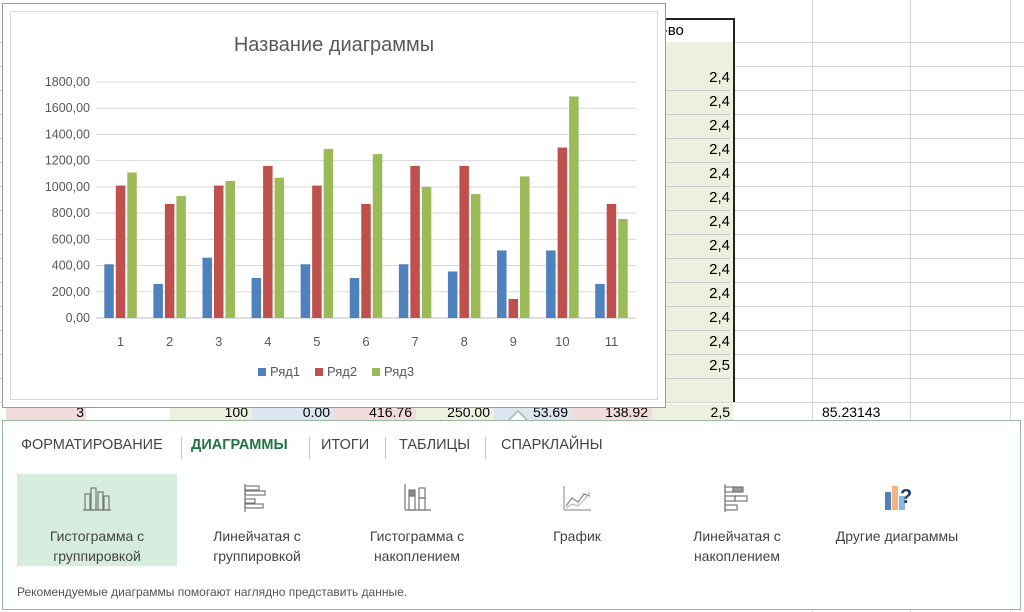 This screenshot has width=1024, height=612. What do you see at coordinates (897, 520) in the screenshot?
I see `option-more-charts: ? Другие диаграммы` at bounding box center [897, 520].